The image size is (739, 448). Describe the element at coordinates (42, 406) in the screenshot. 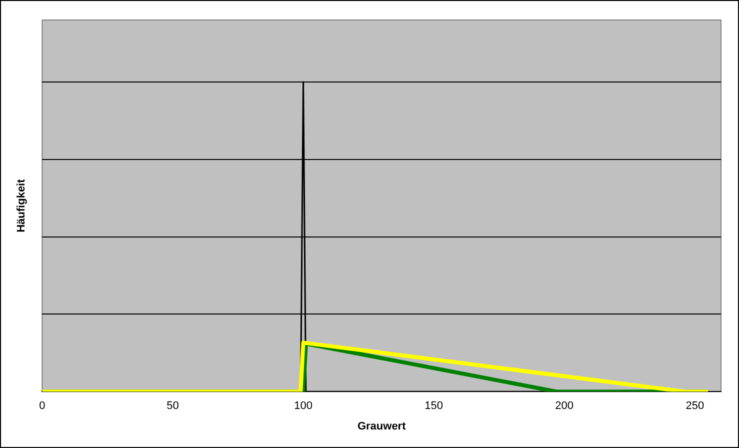

I see `x-tick-label: 0` at that location.